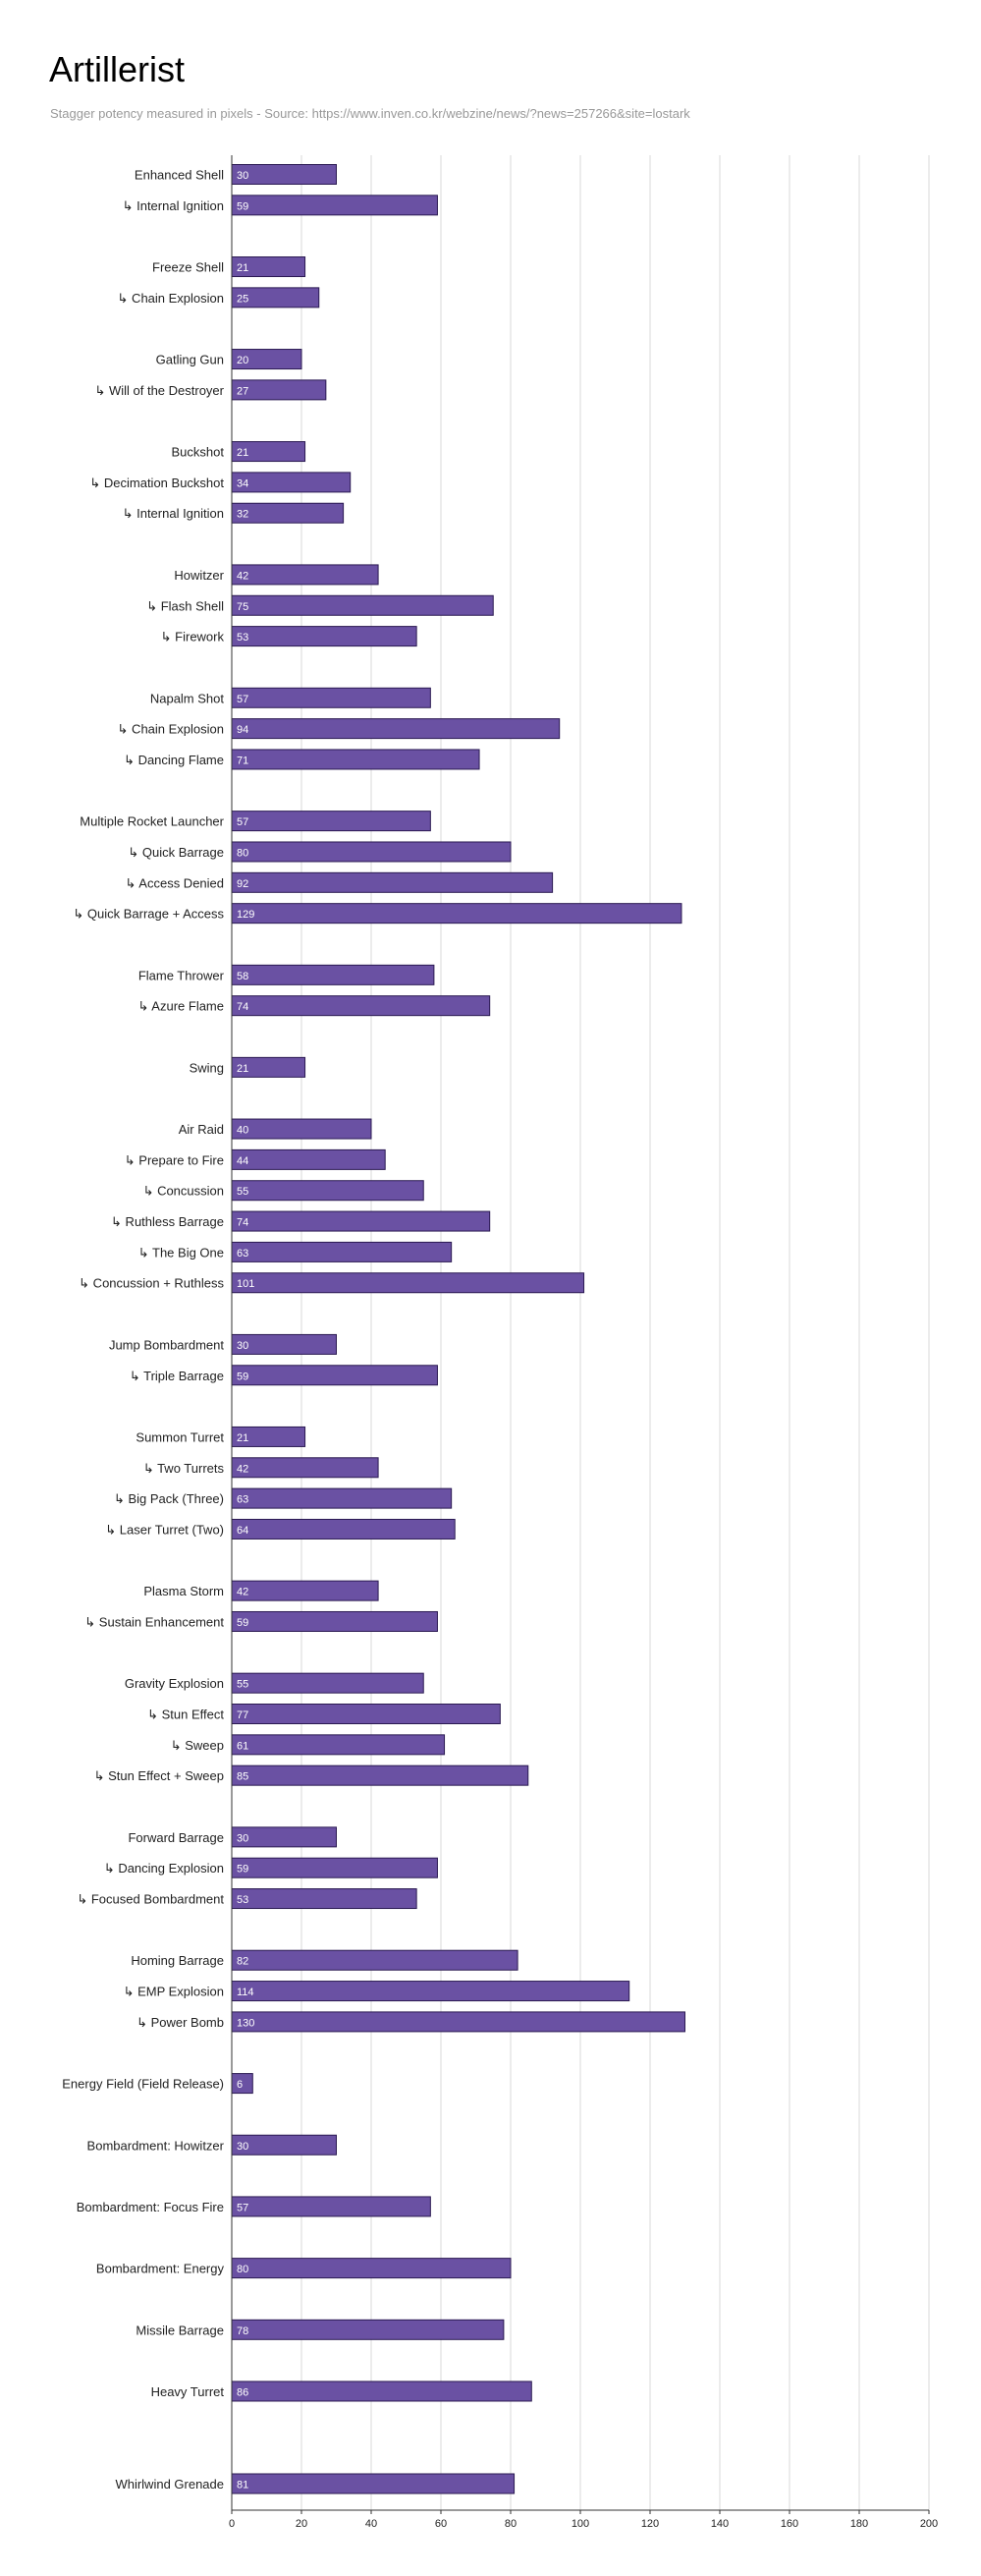  What do you see at coordinates (242, 483) in the screenshot?
I see `data-label: 34` at bounding box center [242, 483].